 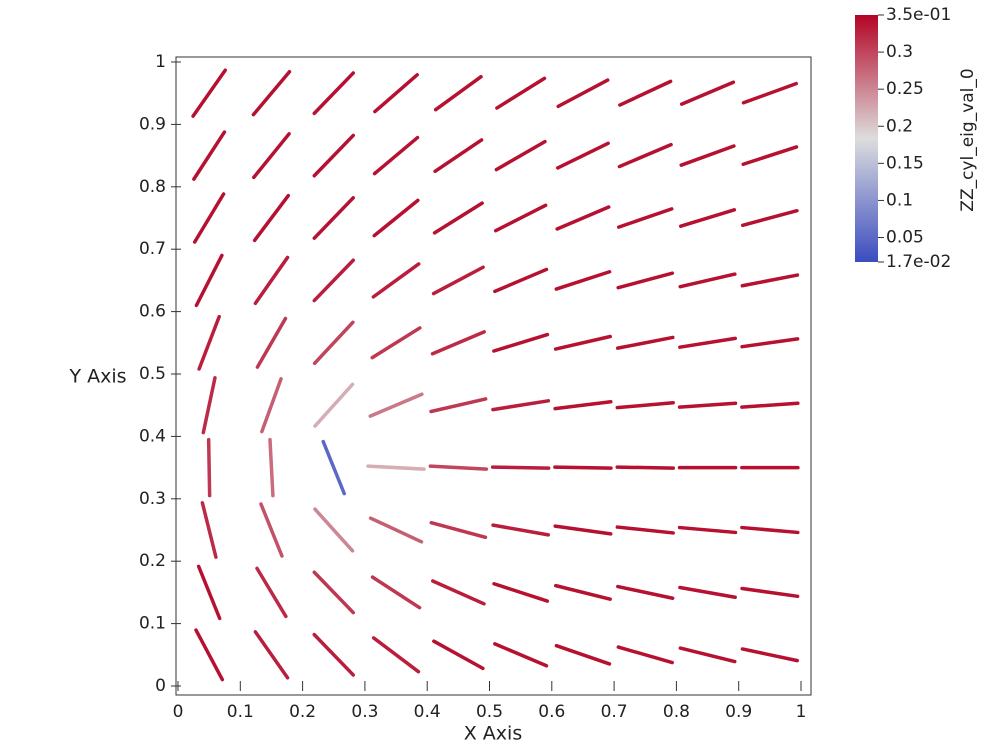 What do you see at coordinates (427, 712) in the screenshot?
I see `x-tick-label: 0.4` at bounding box center [427, 712].